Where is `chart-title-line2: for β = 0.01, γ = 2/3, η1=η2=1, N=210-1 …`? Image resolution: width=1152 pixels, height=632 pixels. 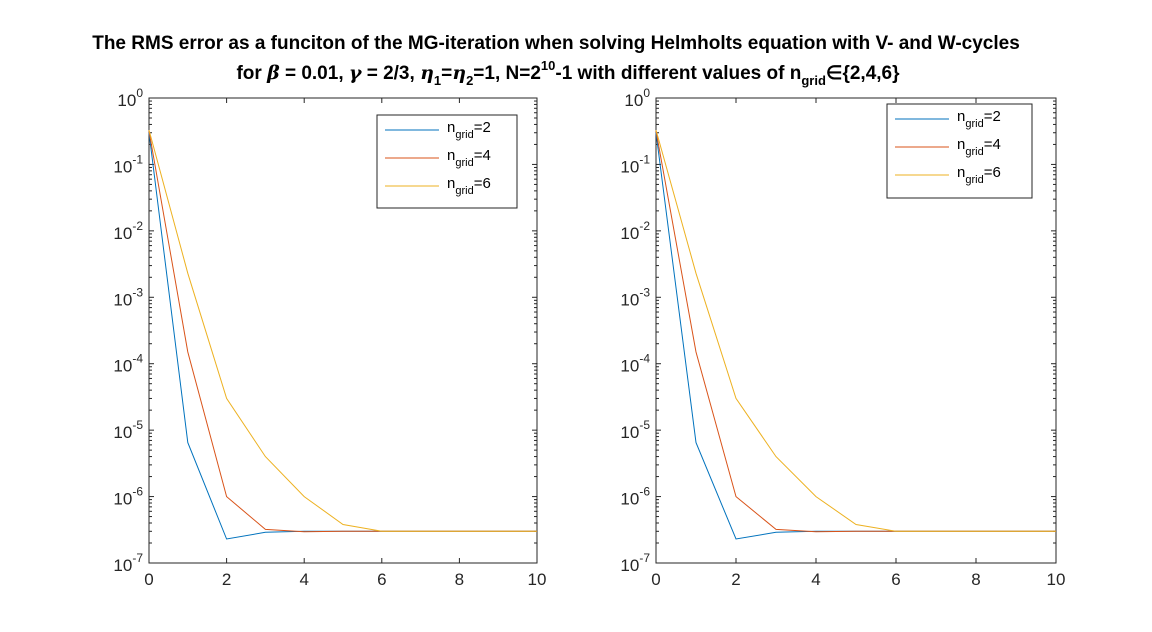
chart-title-line2: for β = 0.01, γ = 2/3, η1=η2=1, N=210-1 … is located at coordinates (568, 73).